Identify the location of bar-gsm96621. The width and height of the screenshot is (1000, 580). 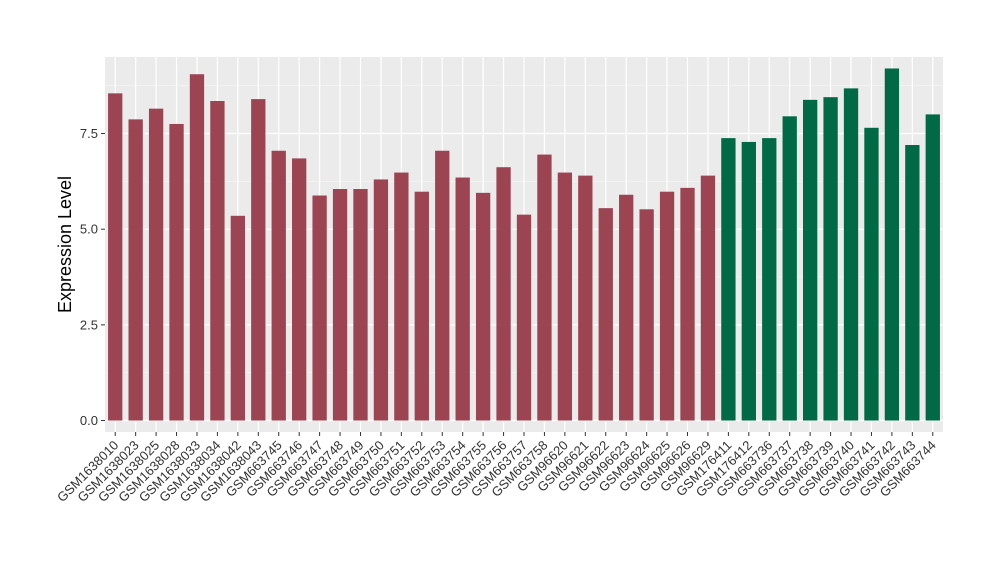
(585, 298).